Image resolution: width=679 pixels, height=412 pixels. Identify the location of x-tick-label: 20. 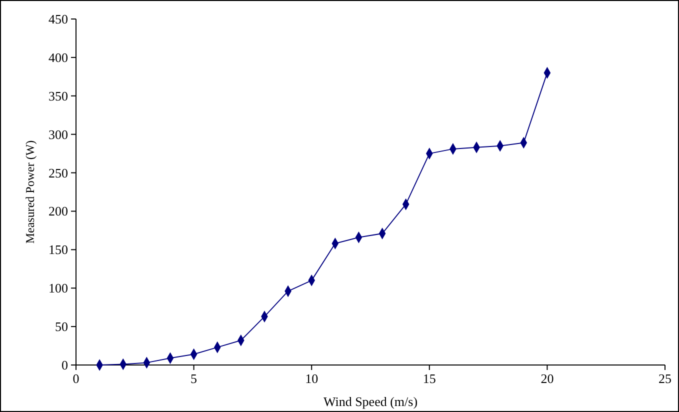
(547, 378).